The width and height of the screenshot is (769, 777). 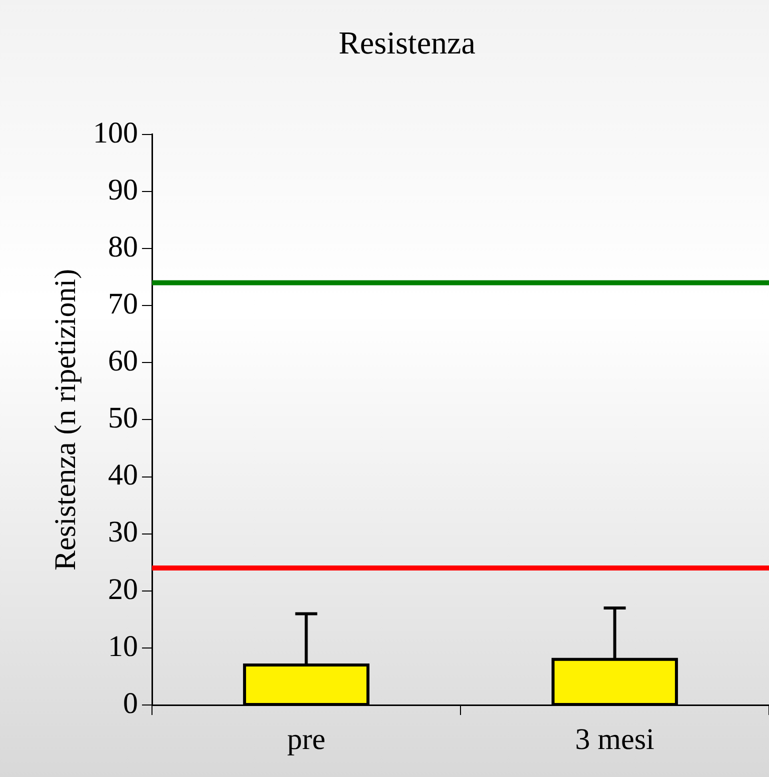 I want to click on y-tick-label: 50, so click(x=123, y=418).